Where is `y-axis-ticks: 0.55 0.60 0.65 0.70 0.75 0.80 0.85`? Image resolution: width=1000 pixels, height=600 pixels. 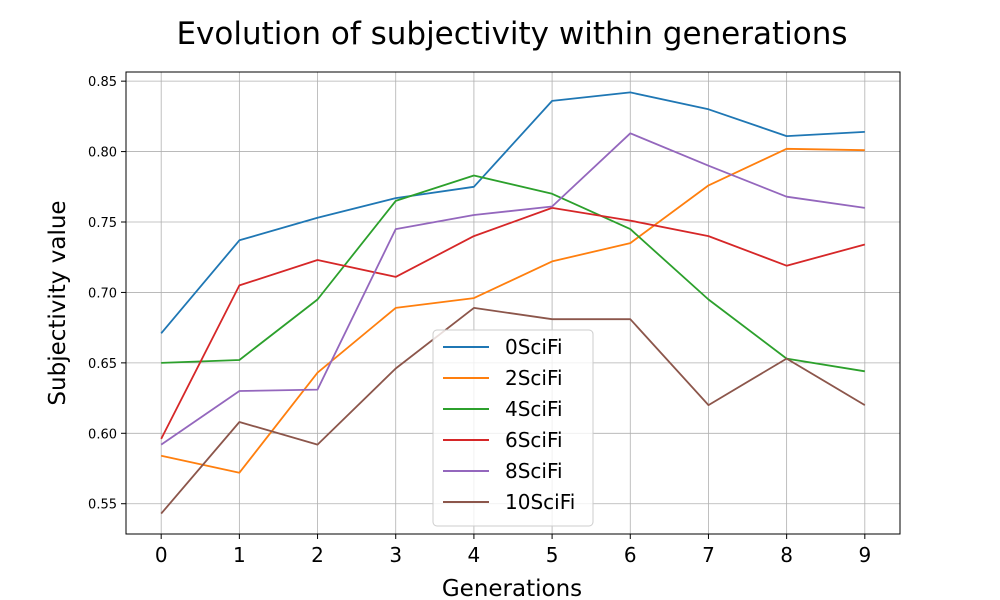
y-axis-ticks: 0.55 0.60 0.65 0.70 0.75 0.80 0.85 is located at coordinates (107, 294).